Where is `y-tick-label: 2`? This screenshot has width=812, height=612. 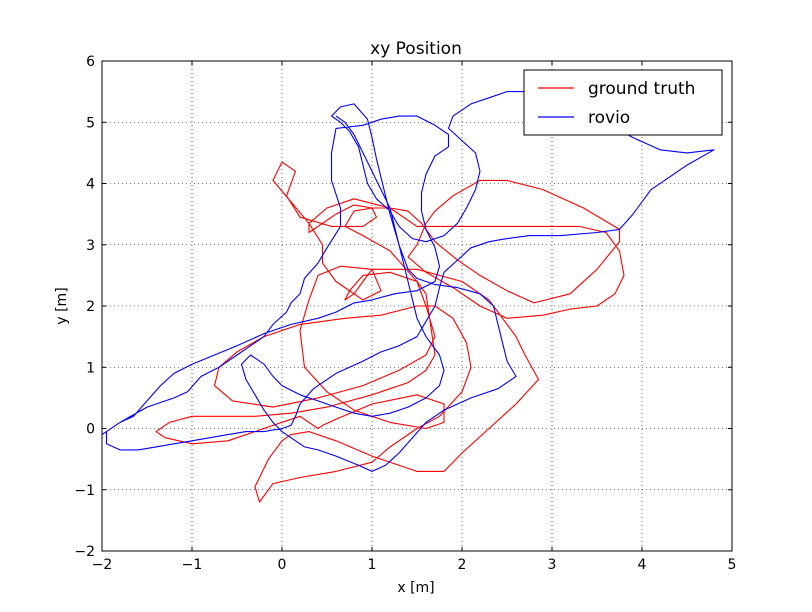 y-tick-label: 2 is located at coordinates (90, 307).